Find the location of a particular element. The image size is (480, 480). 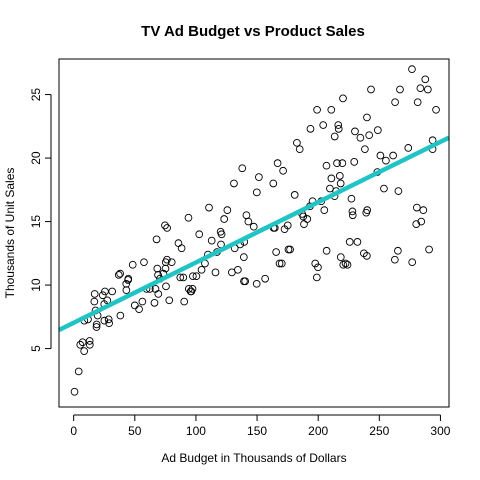

x-axis-label: Ad Budget in Thousands of Dollars is located at coordinates (253, 458).